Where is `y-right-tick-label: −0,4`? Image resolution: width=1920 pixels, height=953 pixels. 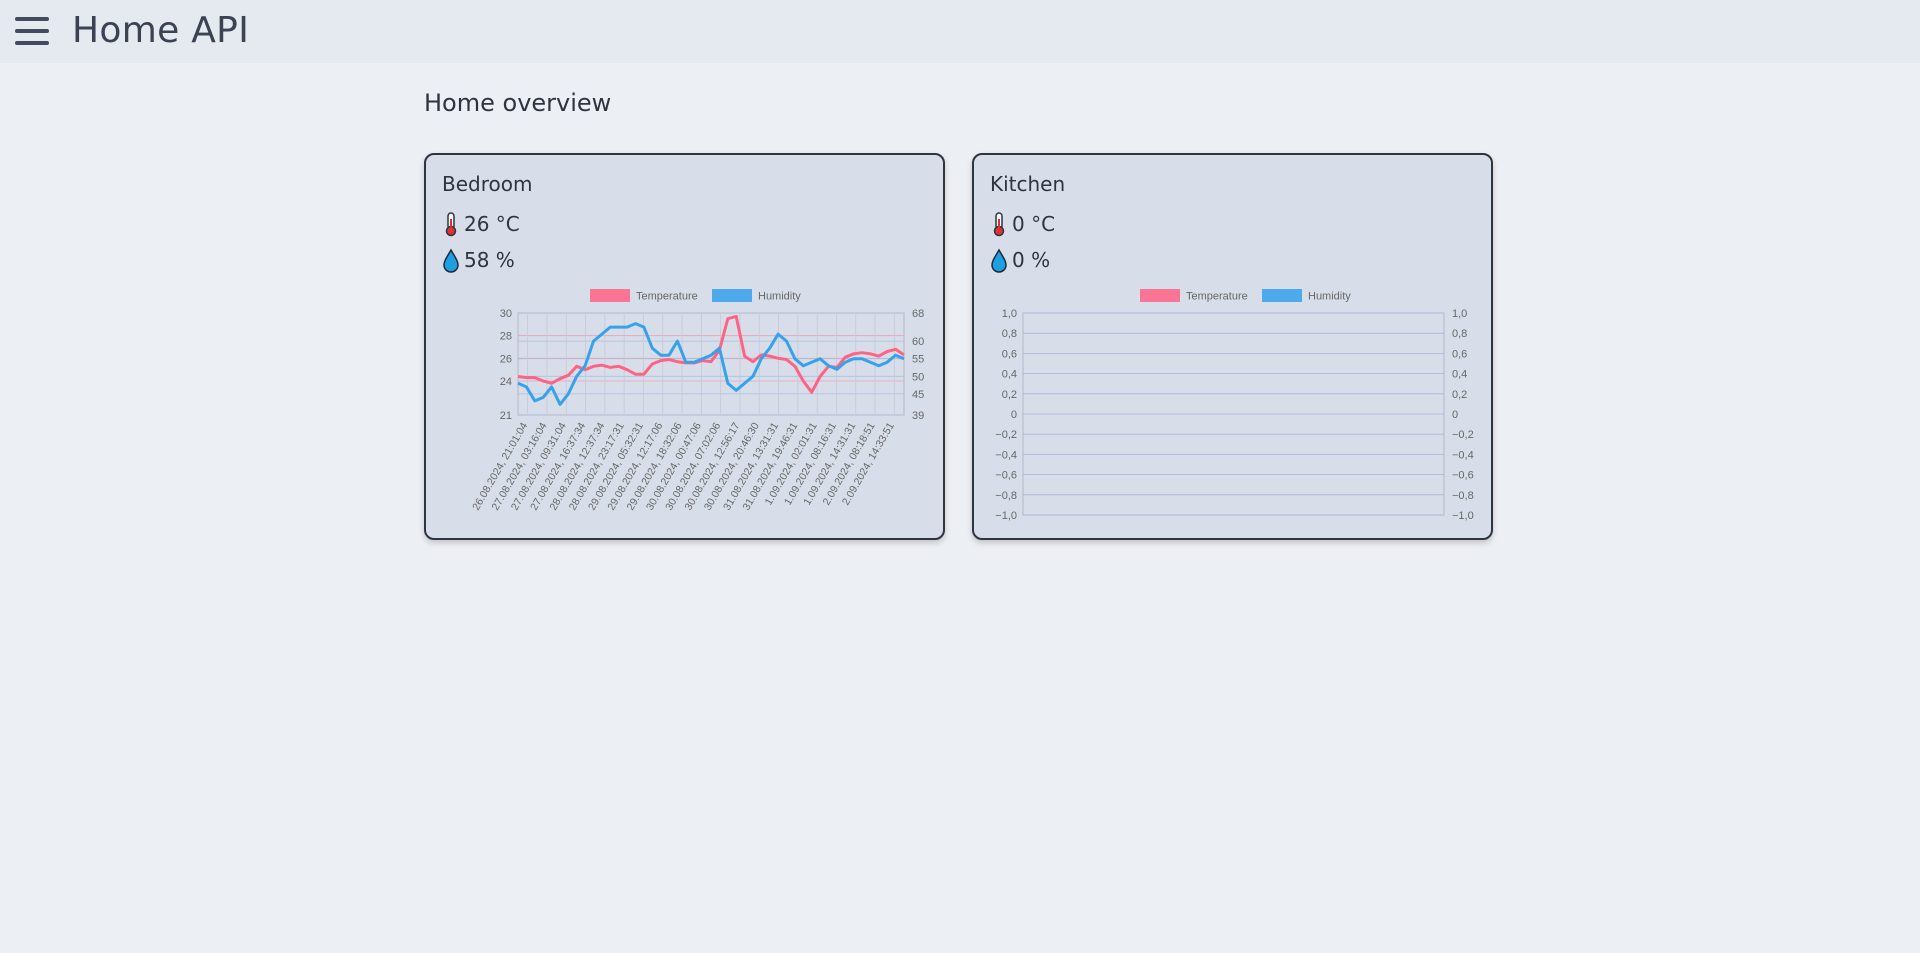 y-right-tick-label: −0,4 is located at coordinates (1463, 455).